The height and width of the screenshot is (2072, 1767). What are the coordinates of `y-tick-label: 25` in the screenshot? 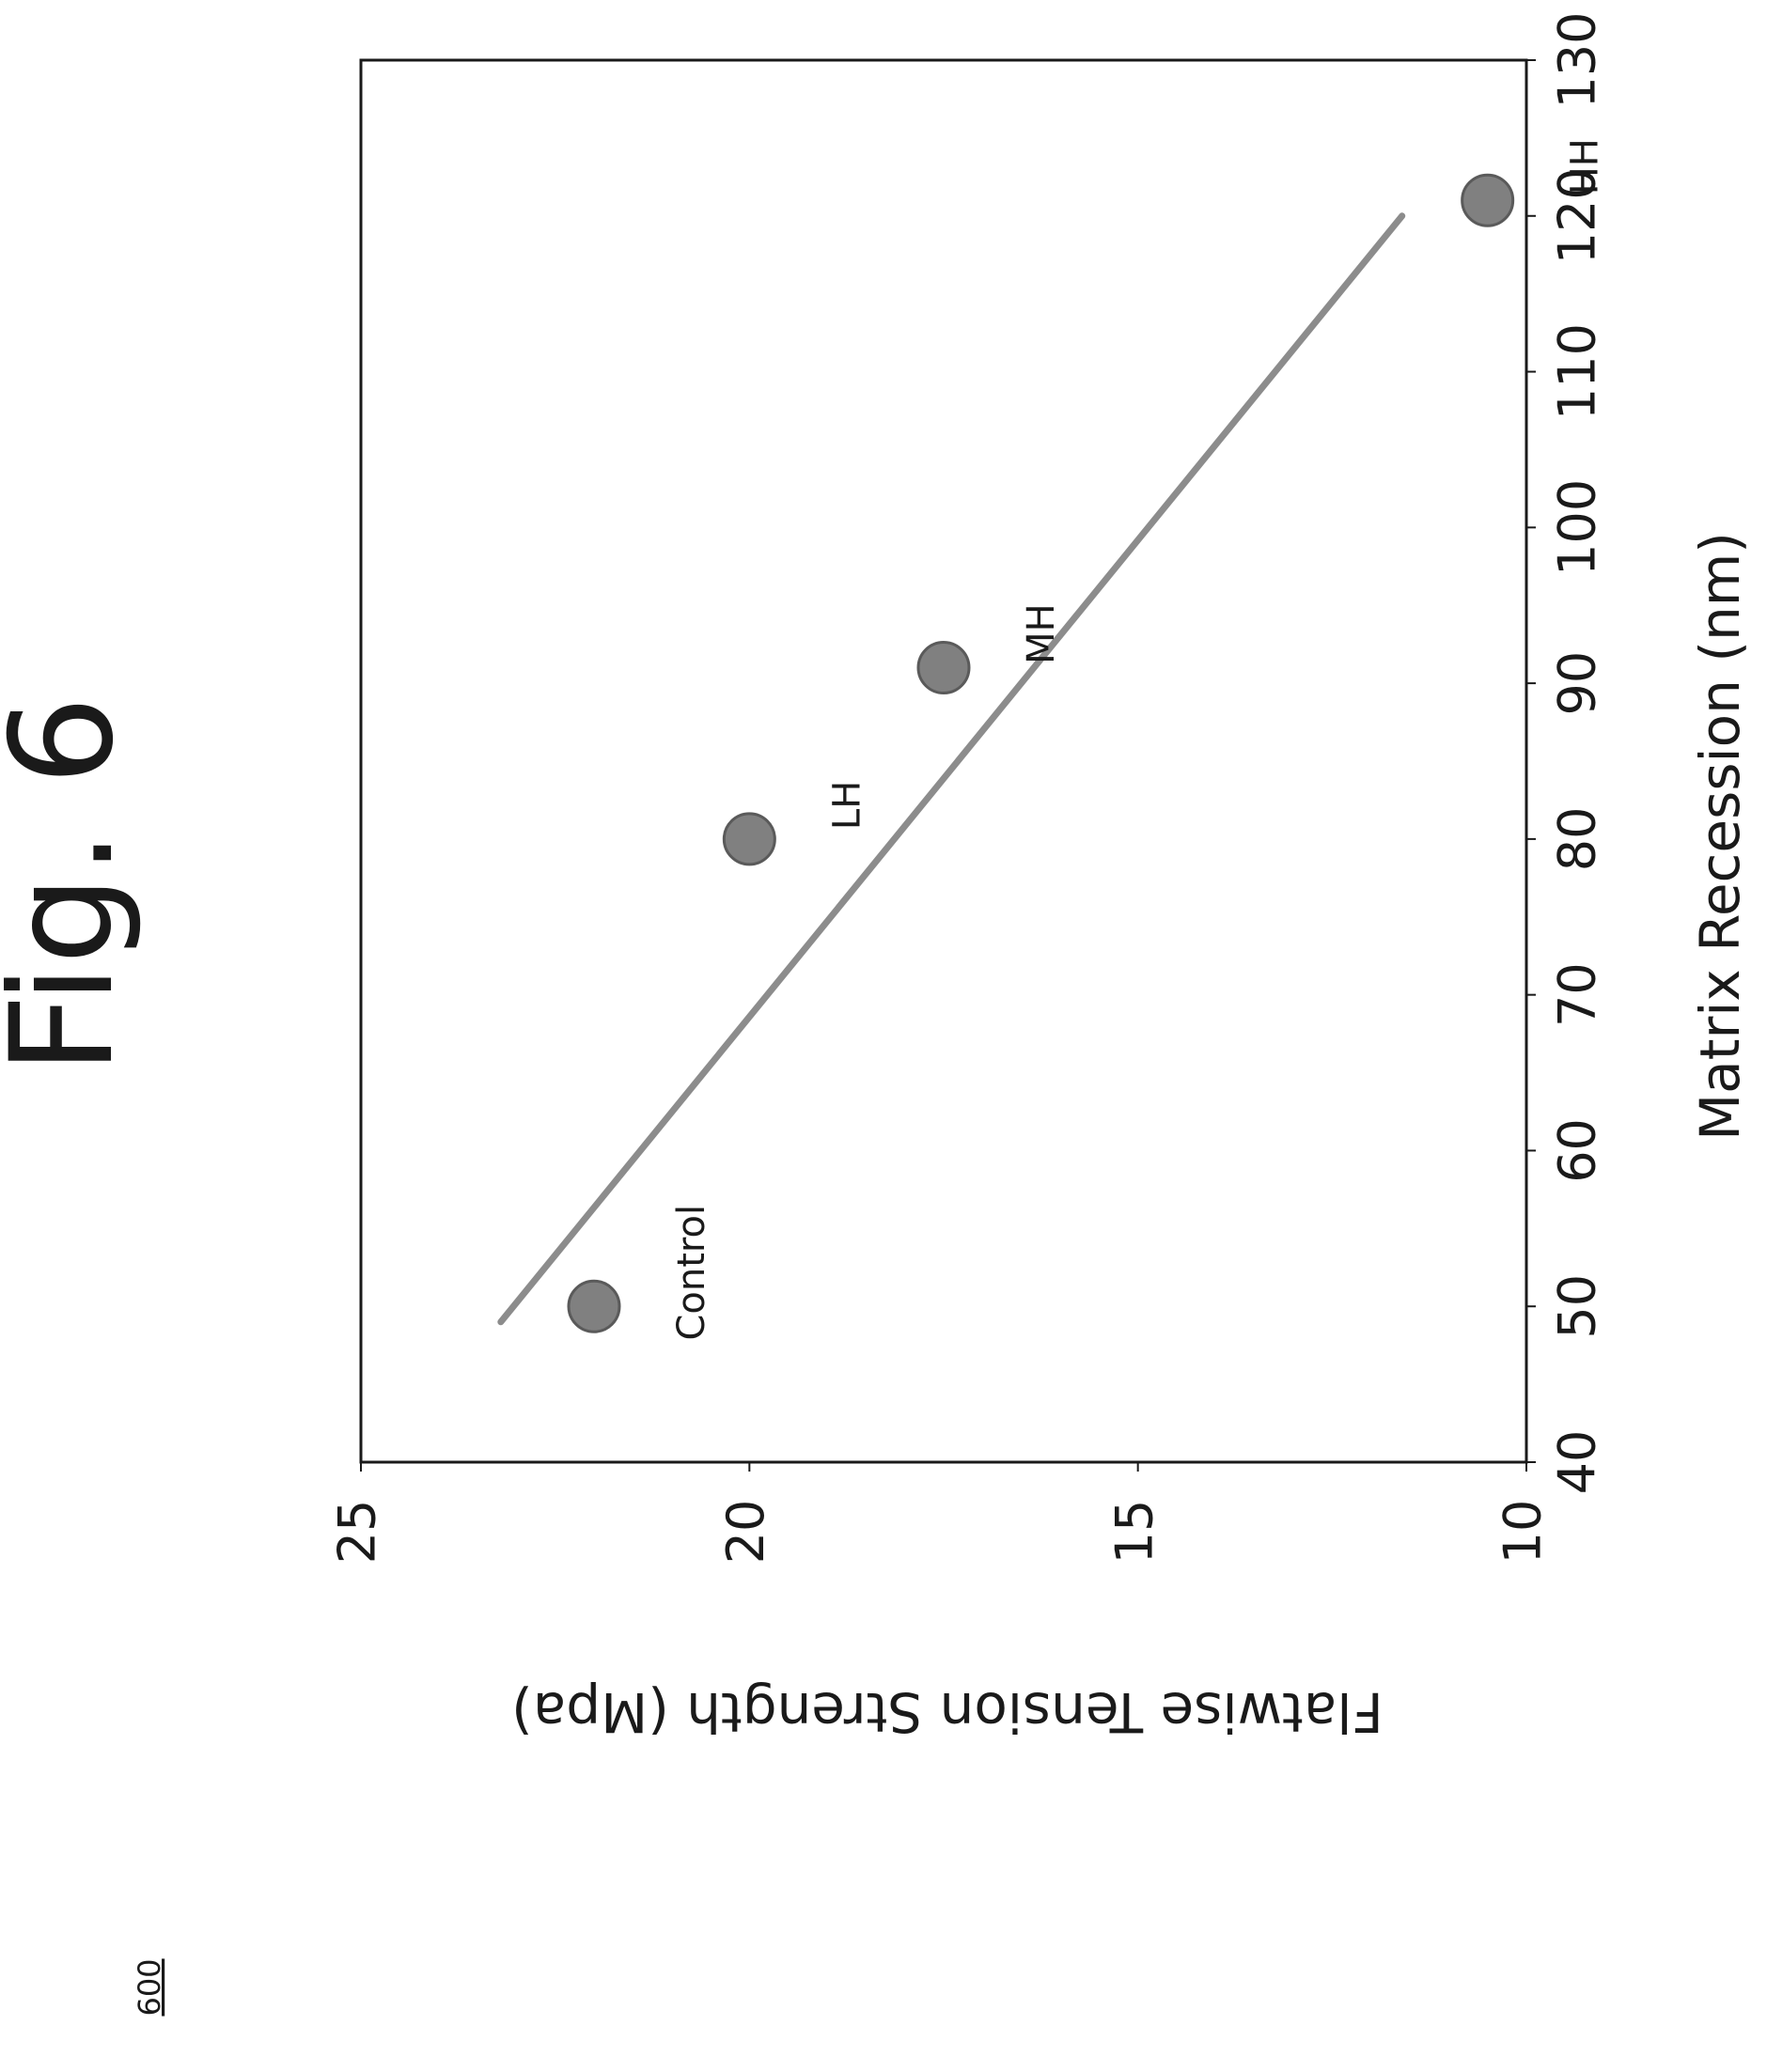 It's located at (357, 1532).